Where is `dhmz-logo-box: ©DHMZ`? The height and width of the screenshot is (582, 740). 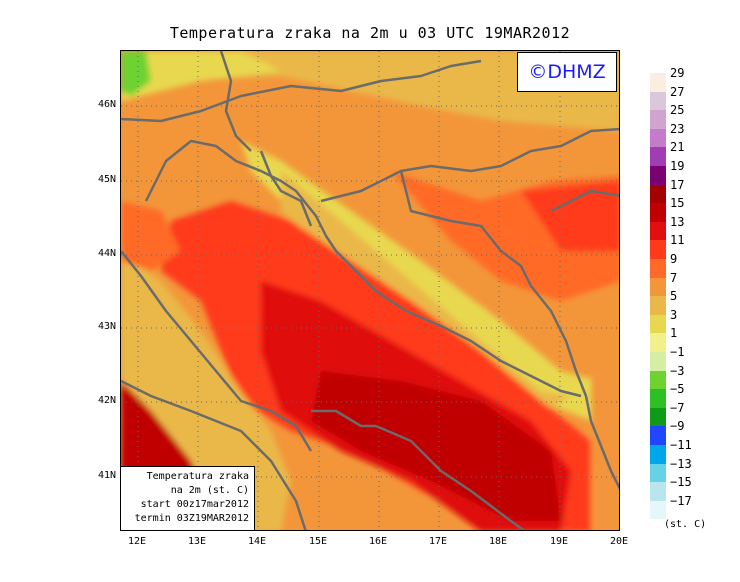
dhmz-logo-box: ©DHMZ is located at coordinates (567, 72).